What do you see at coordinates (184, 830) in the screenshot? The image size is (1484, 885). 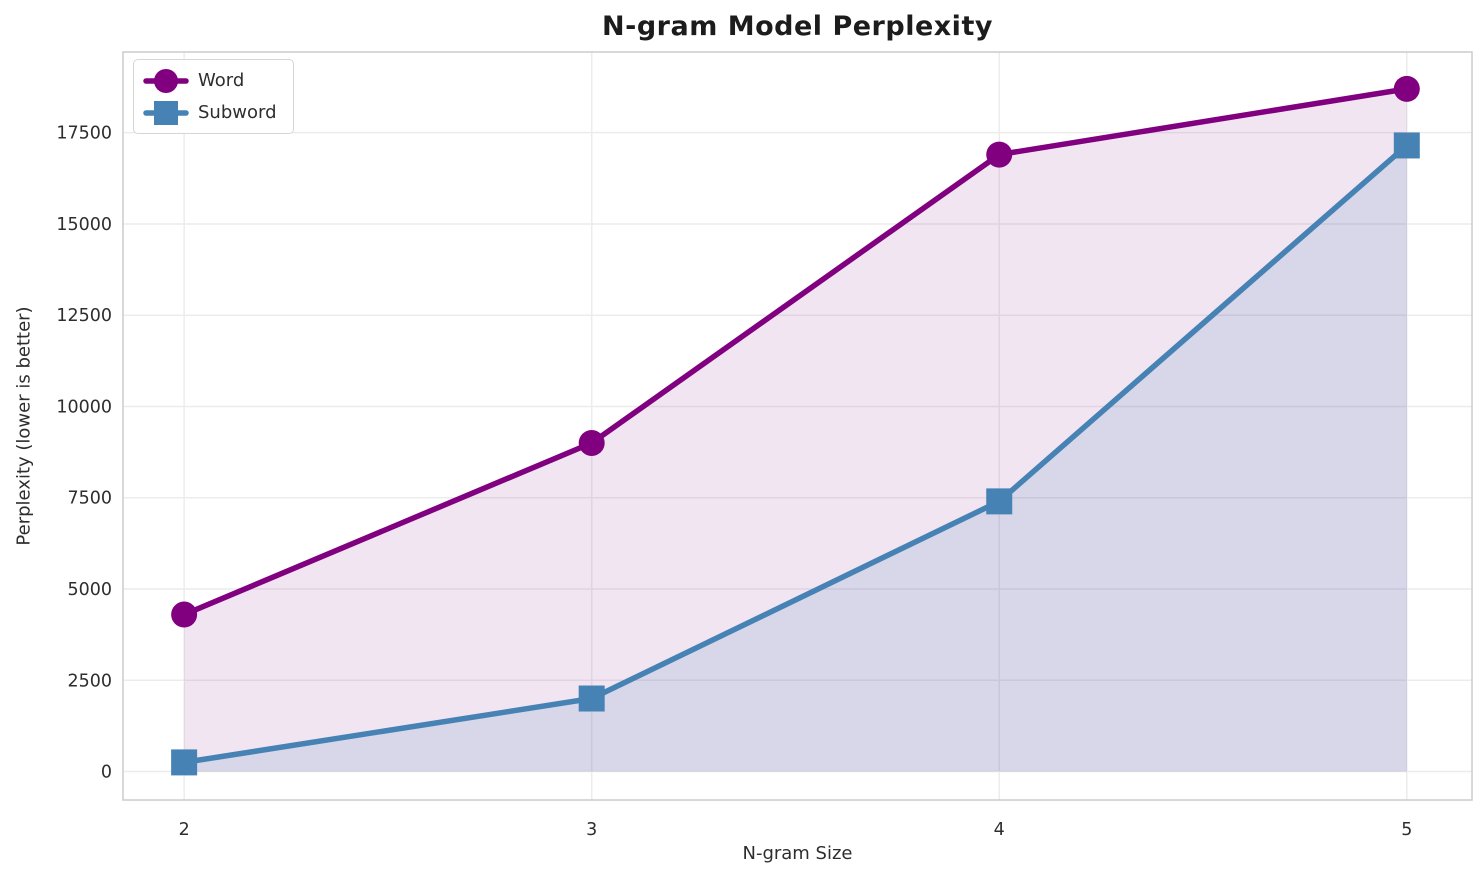 I see `x-tick-label: 2` at bounding box center [184, 830].